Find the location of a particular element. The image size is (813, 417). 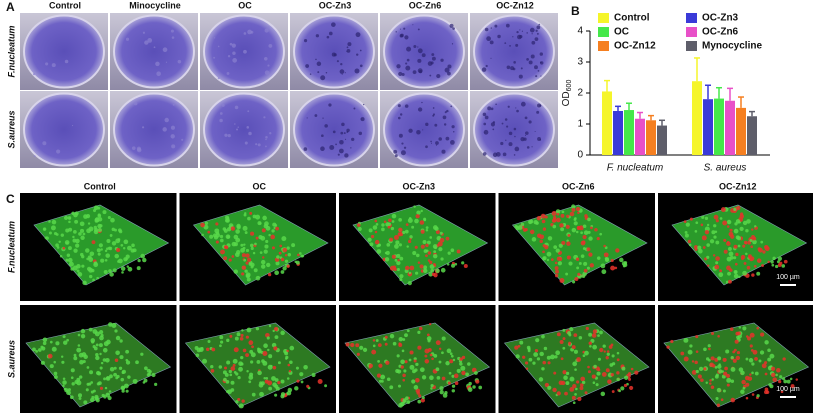

x-tick-label: F. nucleatum is located at coordinates (635, 168).